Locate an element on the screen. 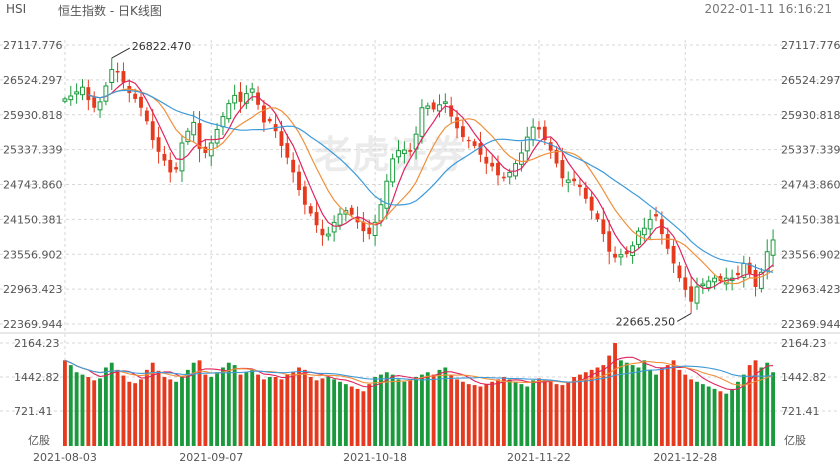 This screenshot has width=840, height=474. volume-tick-label-right: 1442.82 is located at coordinates (804, 377).